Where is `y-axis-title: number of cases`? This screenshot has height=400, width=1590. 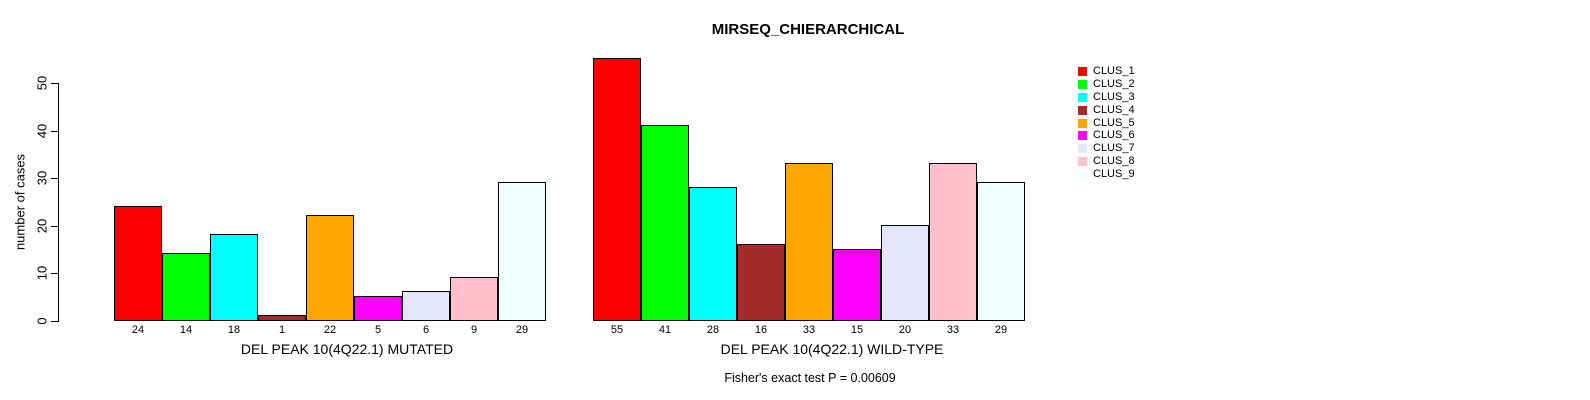
y-axis-title: number of cases is located at coordinates (20, 202).